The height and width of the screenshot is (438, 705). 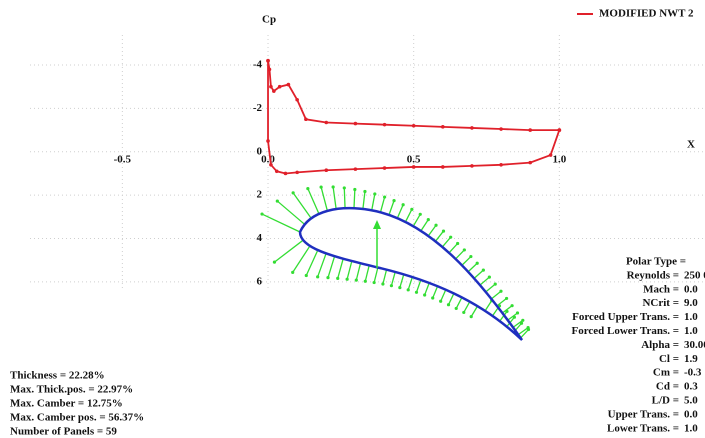 I want to click on polar-label: NCrit =, so click(x=660, y=303).